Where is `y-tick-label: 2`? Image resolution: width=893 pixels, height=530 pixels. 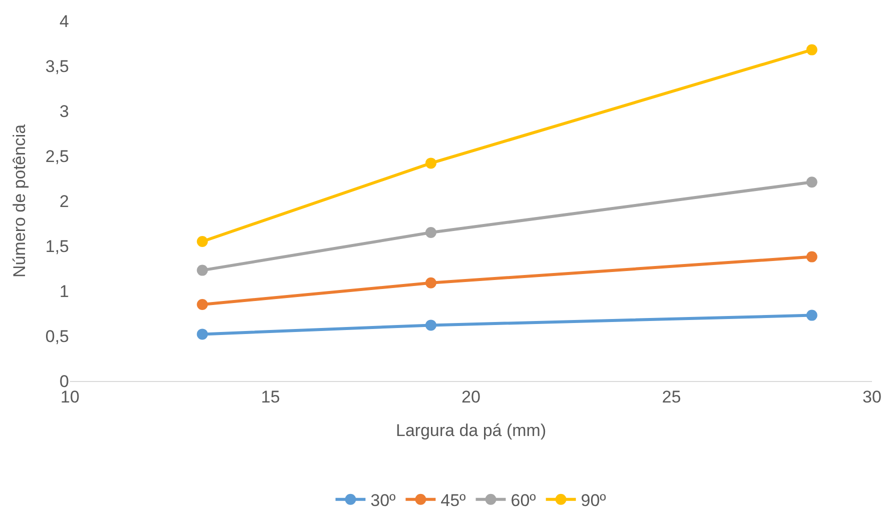
y-tick-label: 2 is located at coordinates (64, 201).